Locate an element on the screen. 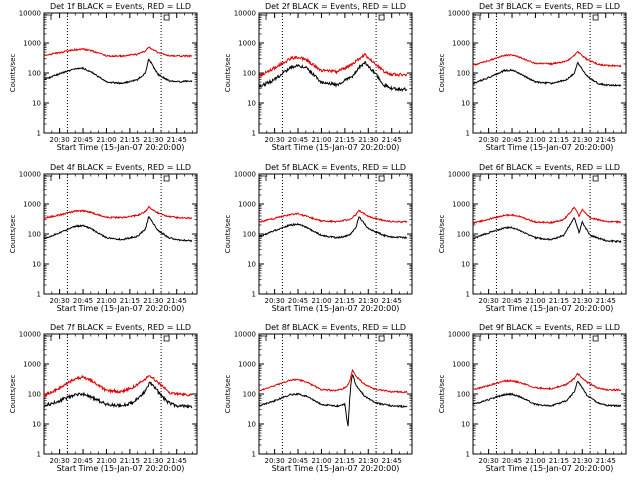 This screenshot has height=480, width=640. panel-title: Det 4f BLACK = Events, RED = LLD is located at coordinates (120, 167).